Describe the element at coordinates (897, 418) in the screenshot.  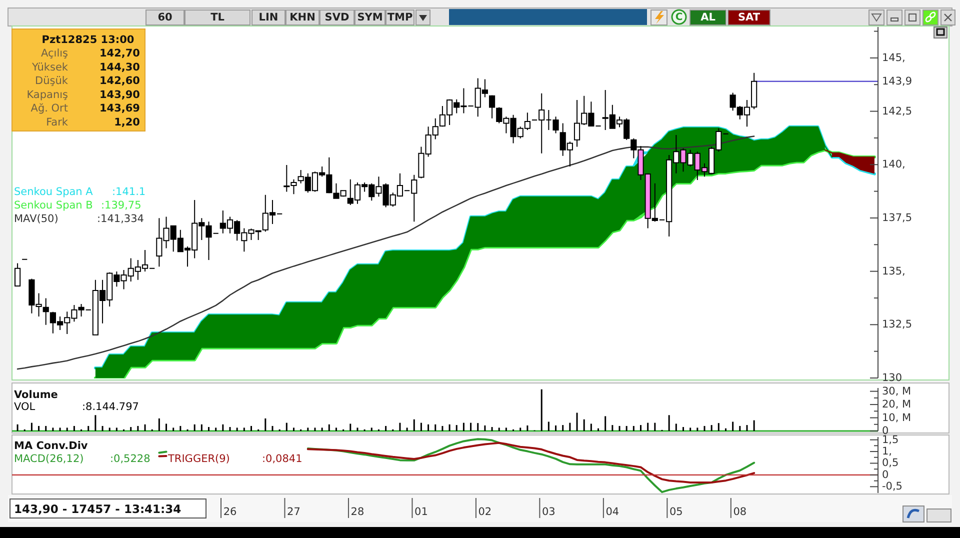
I see `y-tick-label: 10, M` at that location.